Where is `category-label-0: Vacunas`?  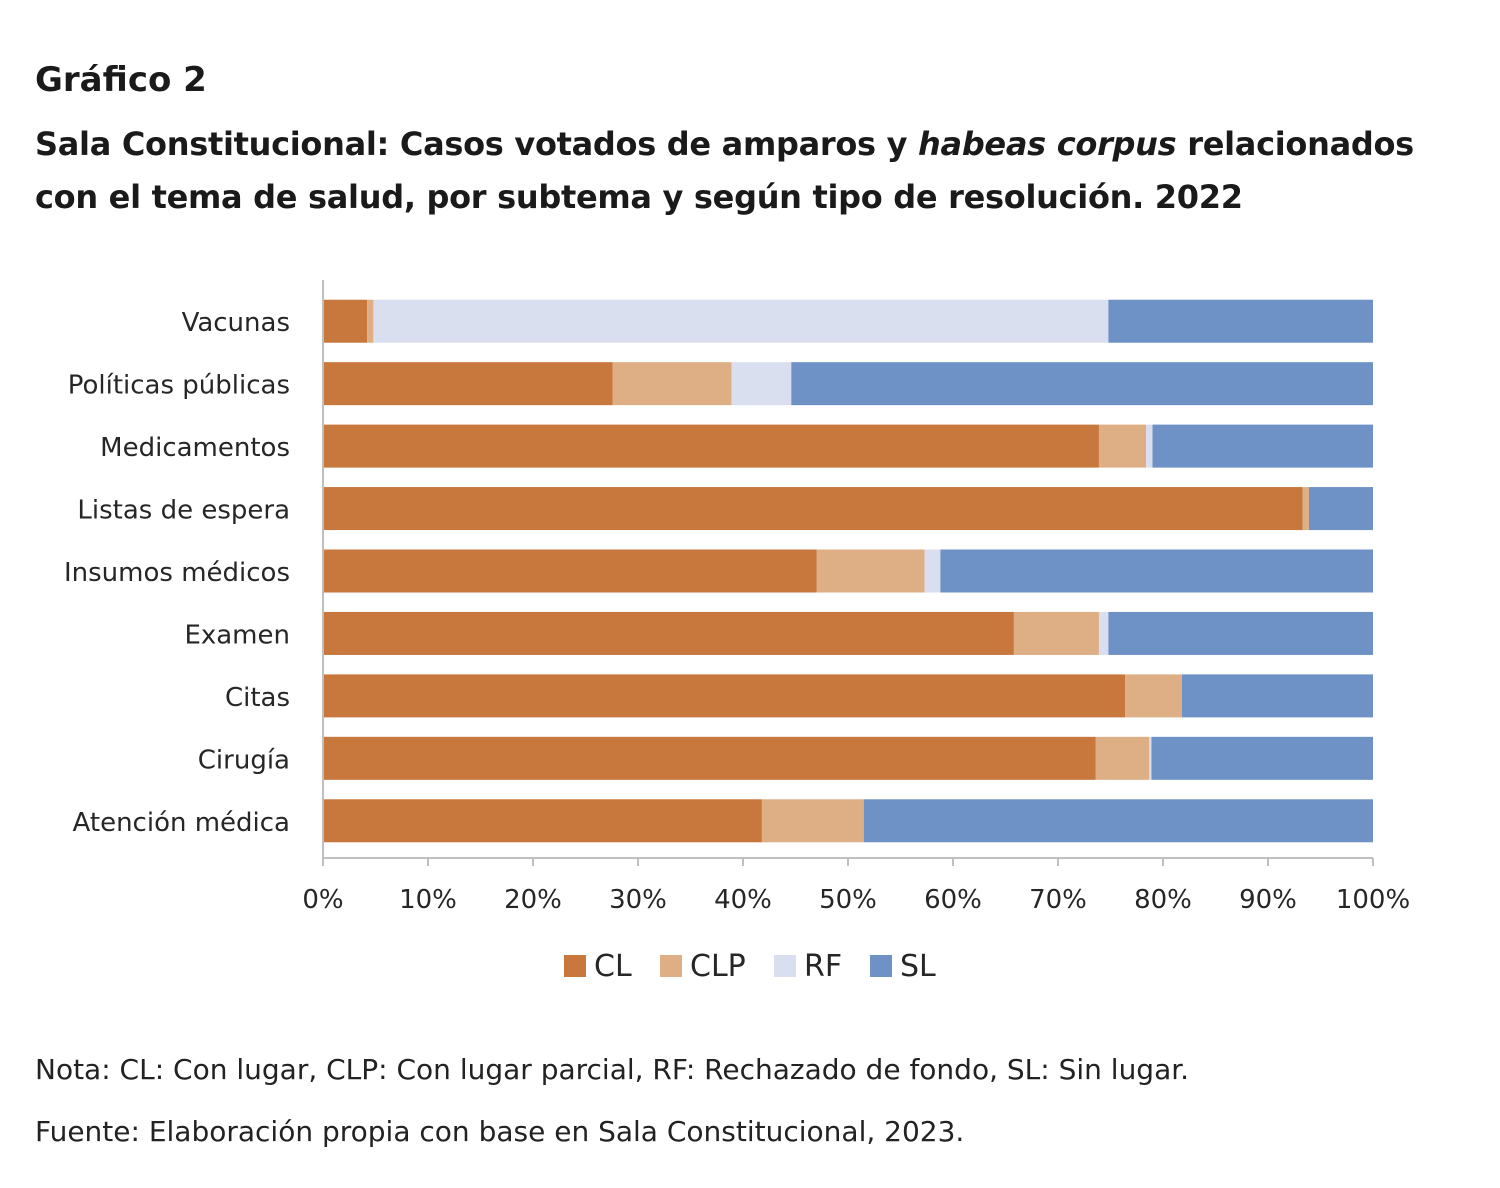 category-label-0: Vacunas is located at coordinates (236, 323).